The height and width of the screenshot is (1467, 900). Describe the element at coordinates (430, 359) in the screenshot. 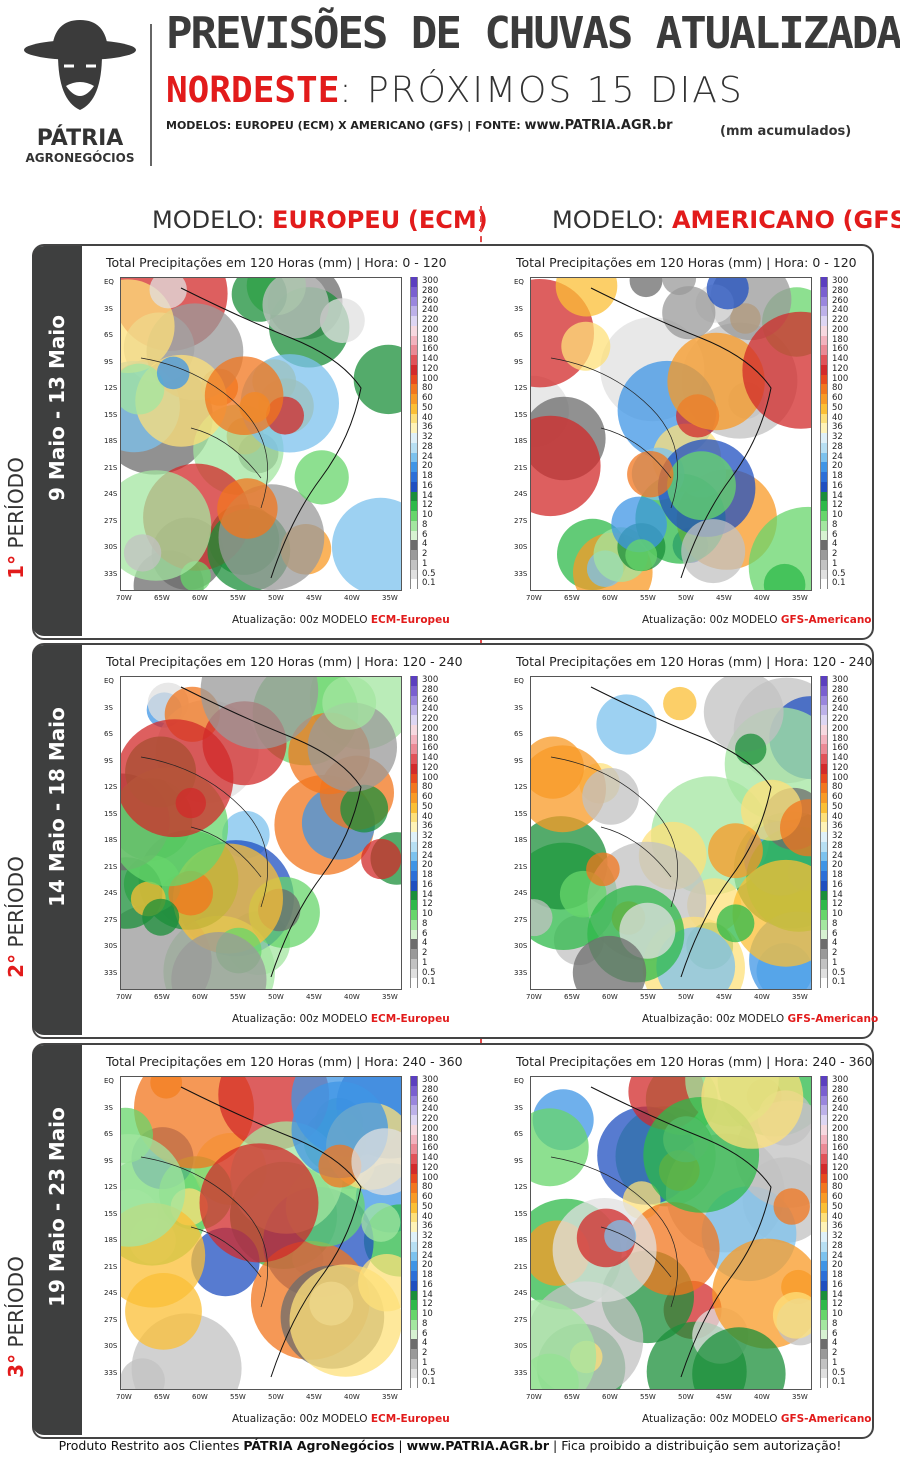

I see `colorbar-level: 140` at that location.